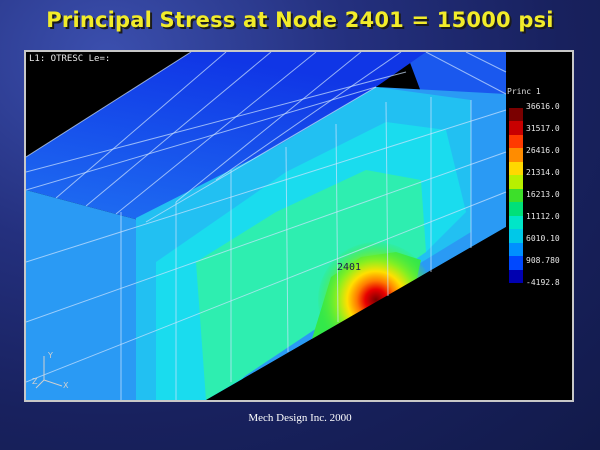 Image resolution: width=600 pixels, height=450 pixels. What do you see at coordinates (66, 385) in the screenshot?
I see `triad-x-label: X` at bounding box center [66, 385].